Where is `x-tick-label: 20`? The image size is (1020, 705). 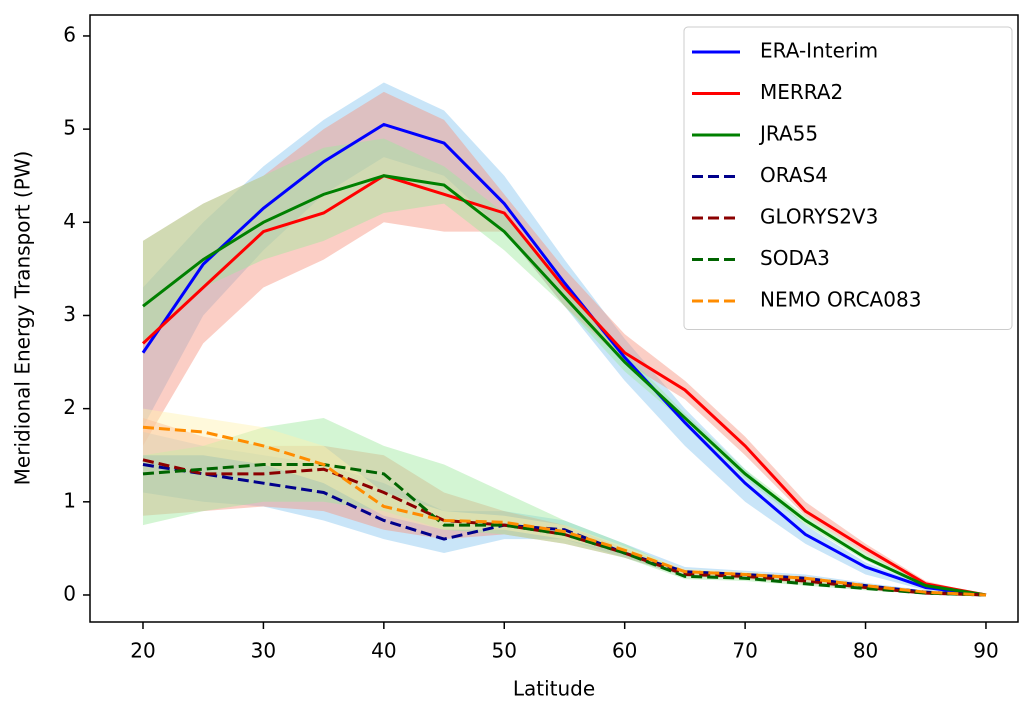
x-tick-label: 20 is located at coordinates (142, 651).